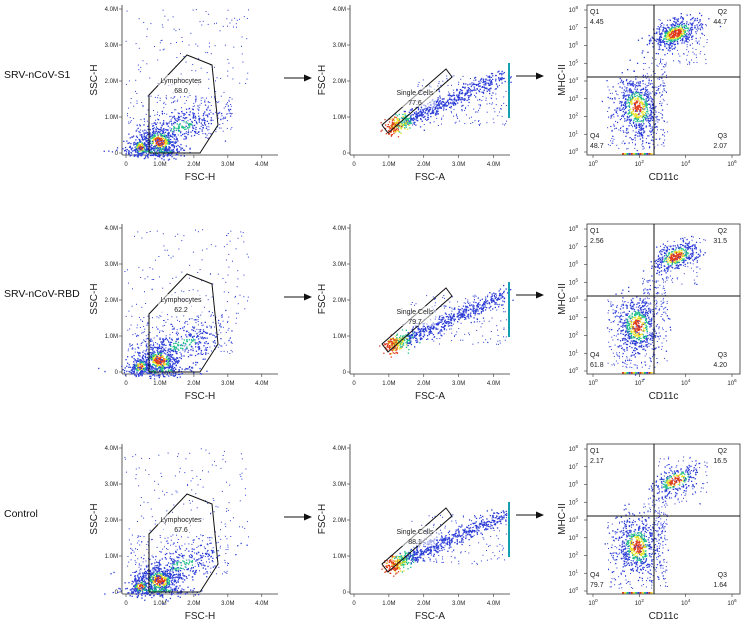  Describe the element at coordinates (649, 154) in the screenshot. I see `axis-pileup-dot` at that location.